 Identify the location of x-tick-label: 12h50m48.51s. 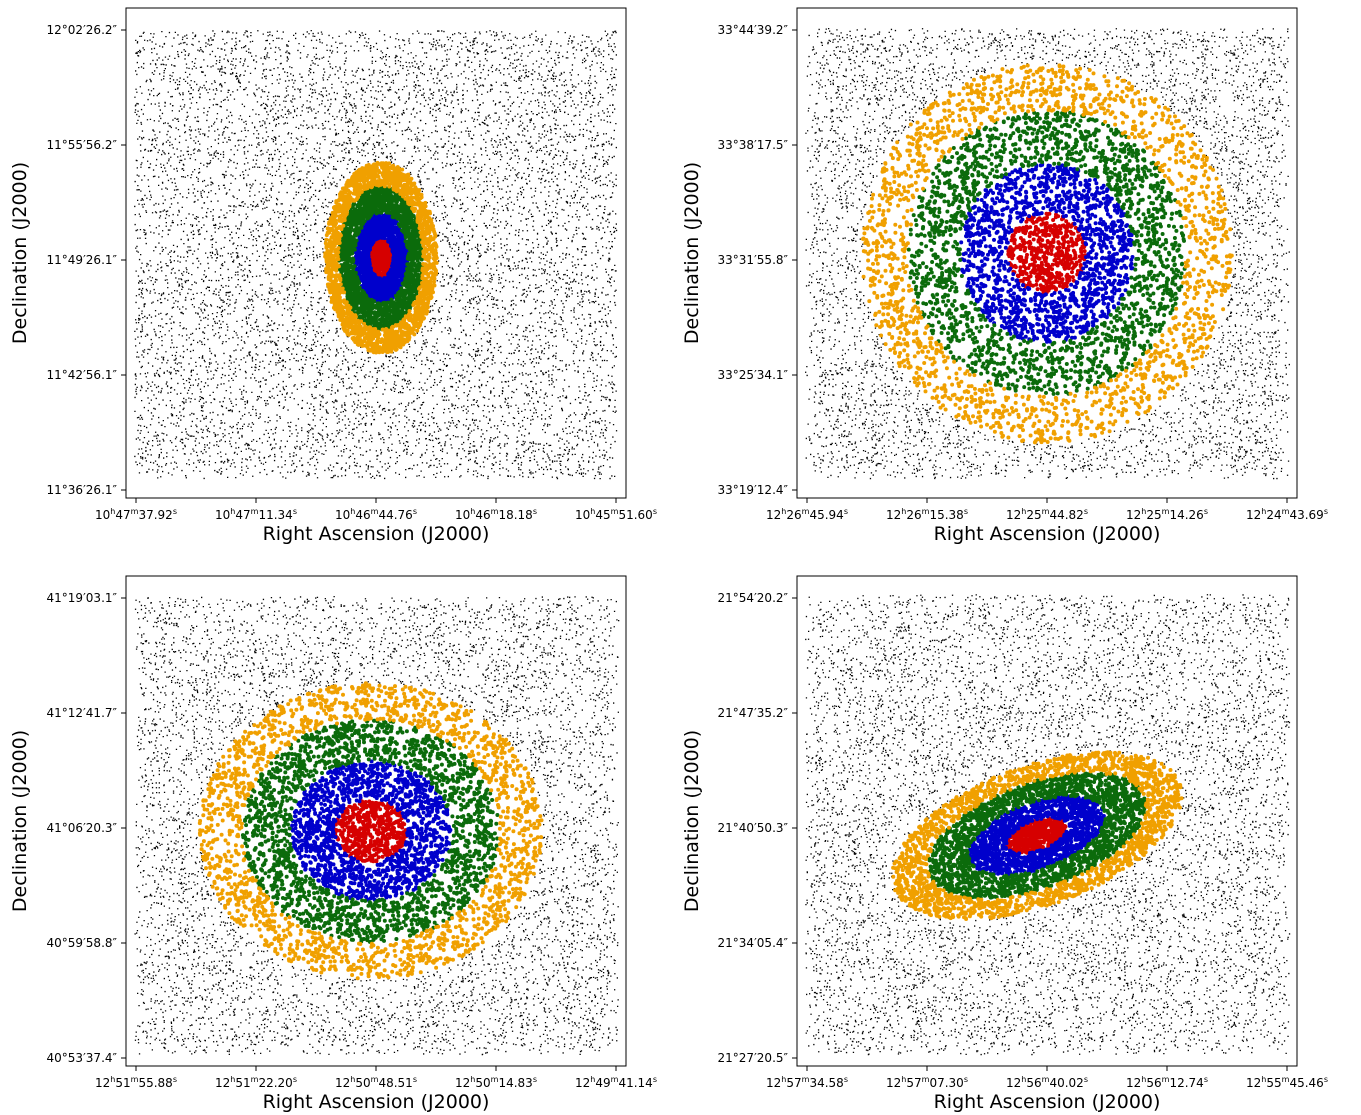
(376, 1082).